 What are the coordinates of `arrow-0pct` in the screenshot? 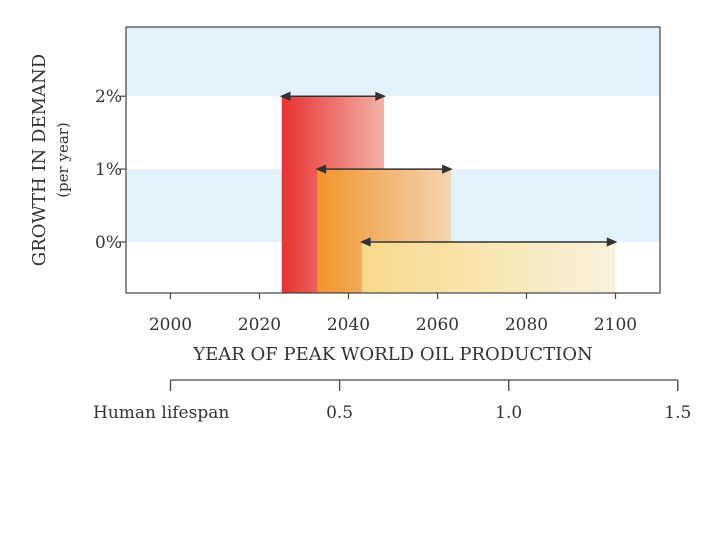 It's located at (488, 242).